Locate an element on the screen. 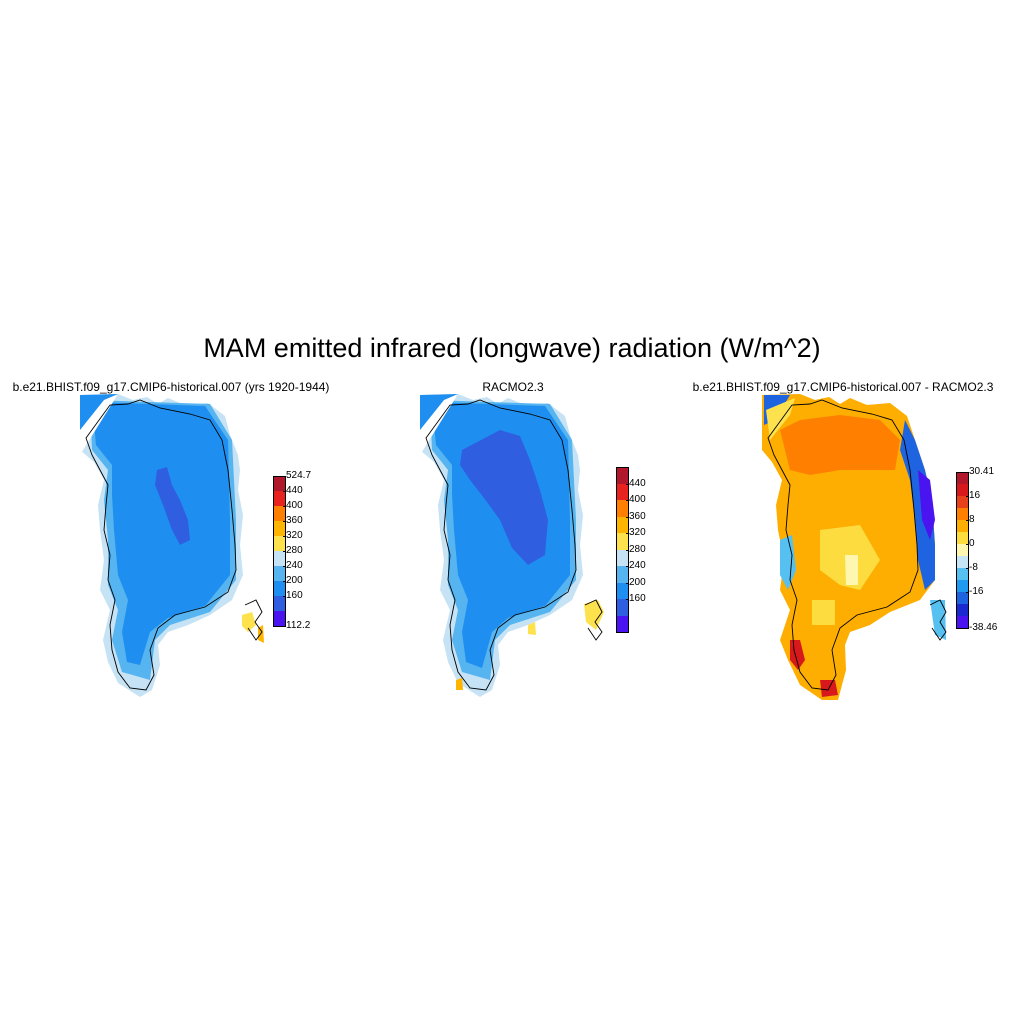 The image size is (1024, 1024). colorbar-tick-label: 112.2 is located at coordinates (296, 625).